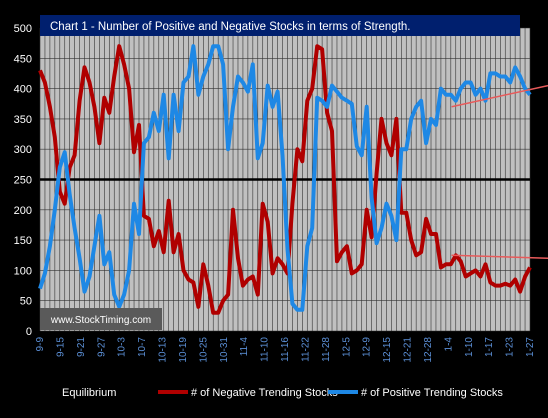 The width and height of the screenshot is (548, 418). Describe the element at coordinates (142, 347) in the screenshot. I see `x-tick-label: 10-7` at that location.